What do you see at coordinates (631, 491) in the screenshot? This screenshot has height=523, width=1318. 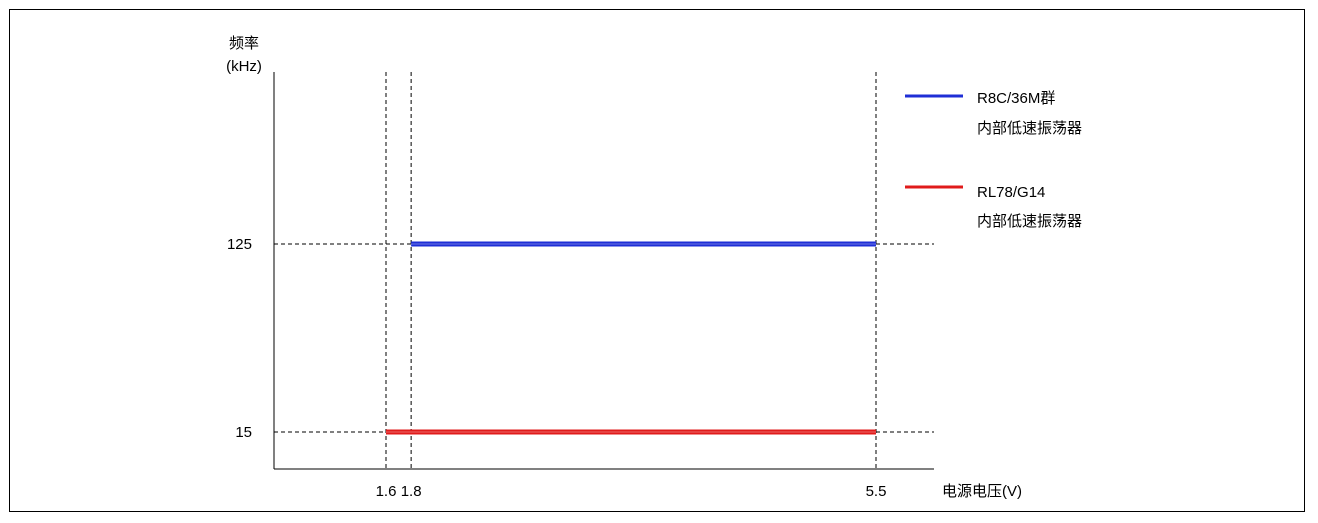 I see `x-tick-labels: 1.6 1.8 5.5` at bounding box center [631, 491].